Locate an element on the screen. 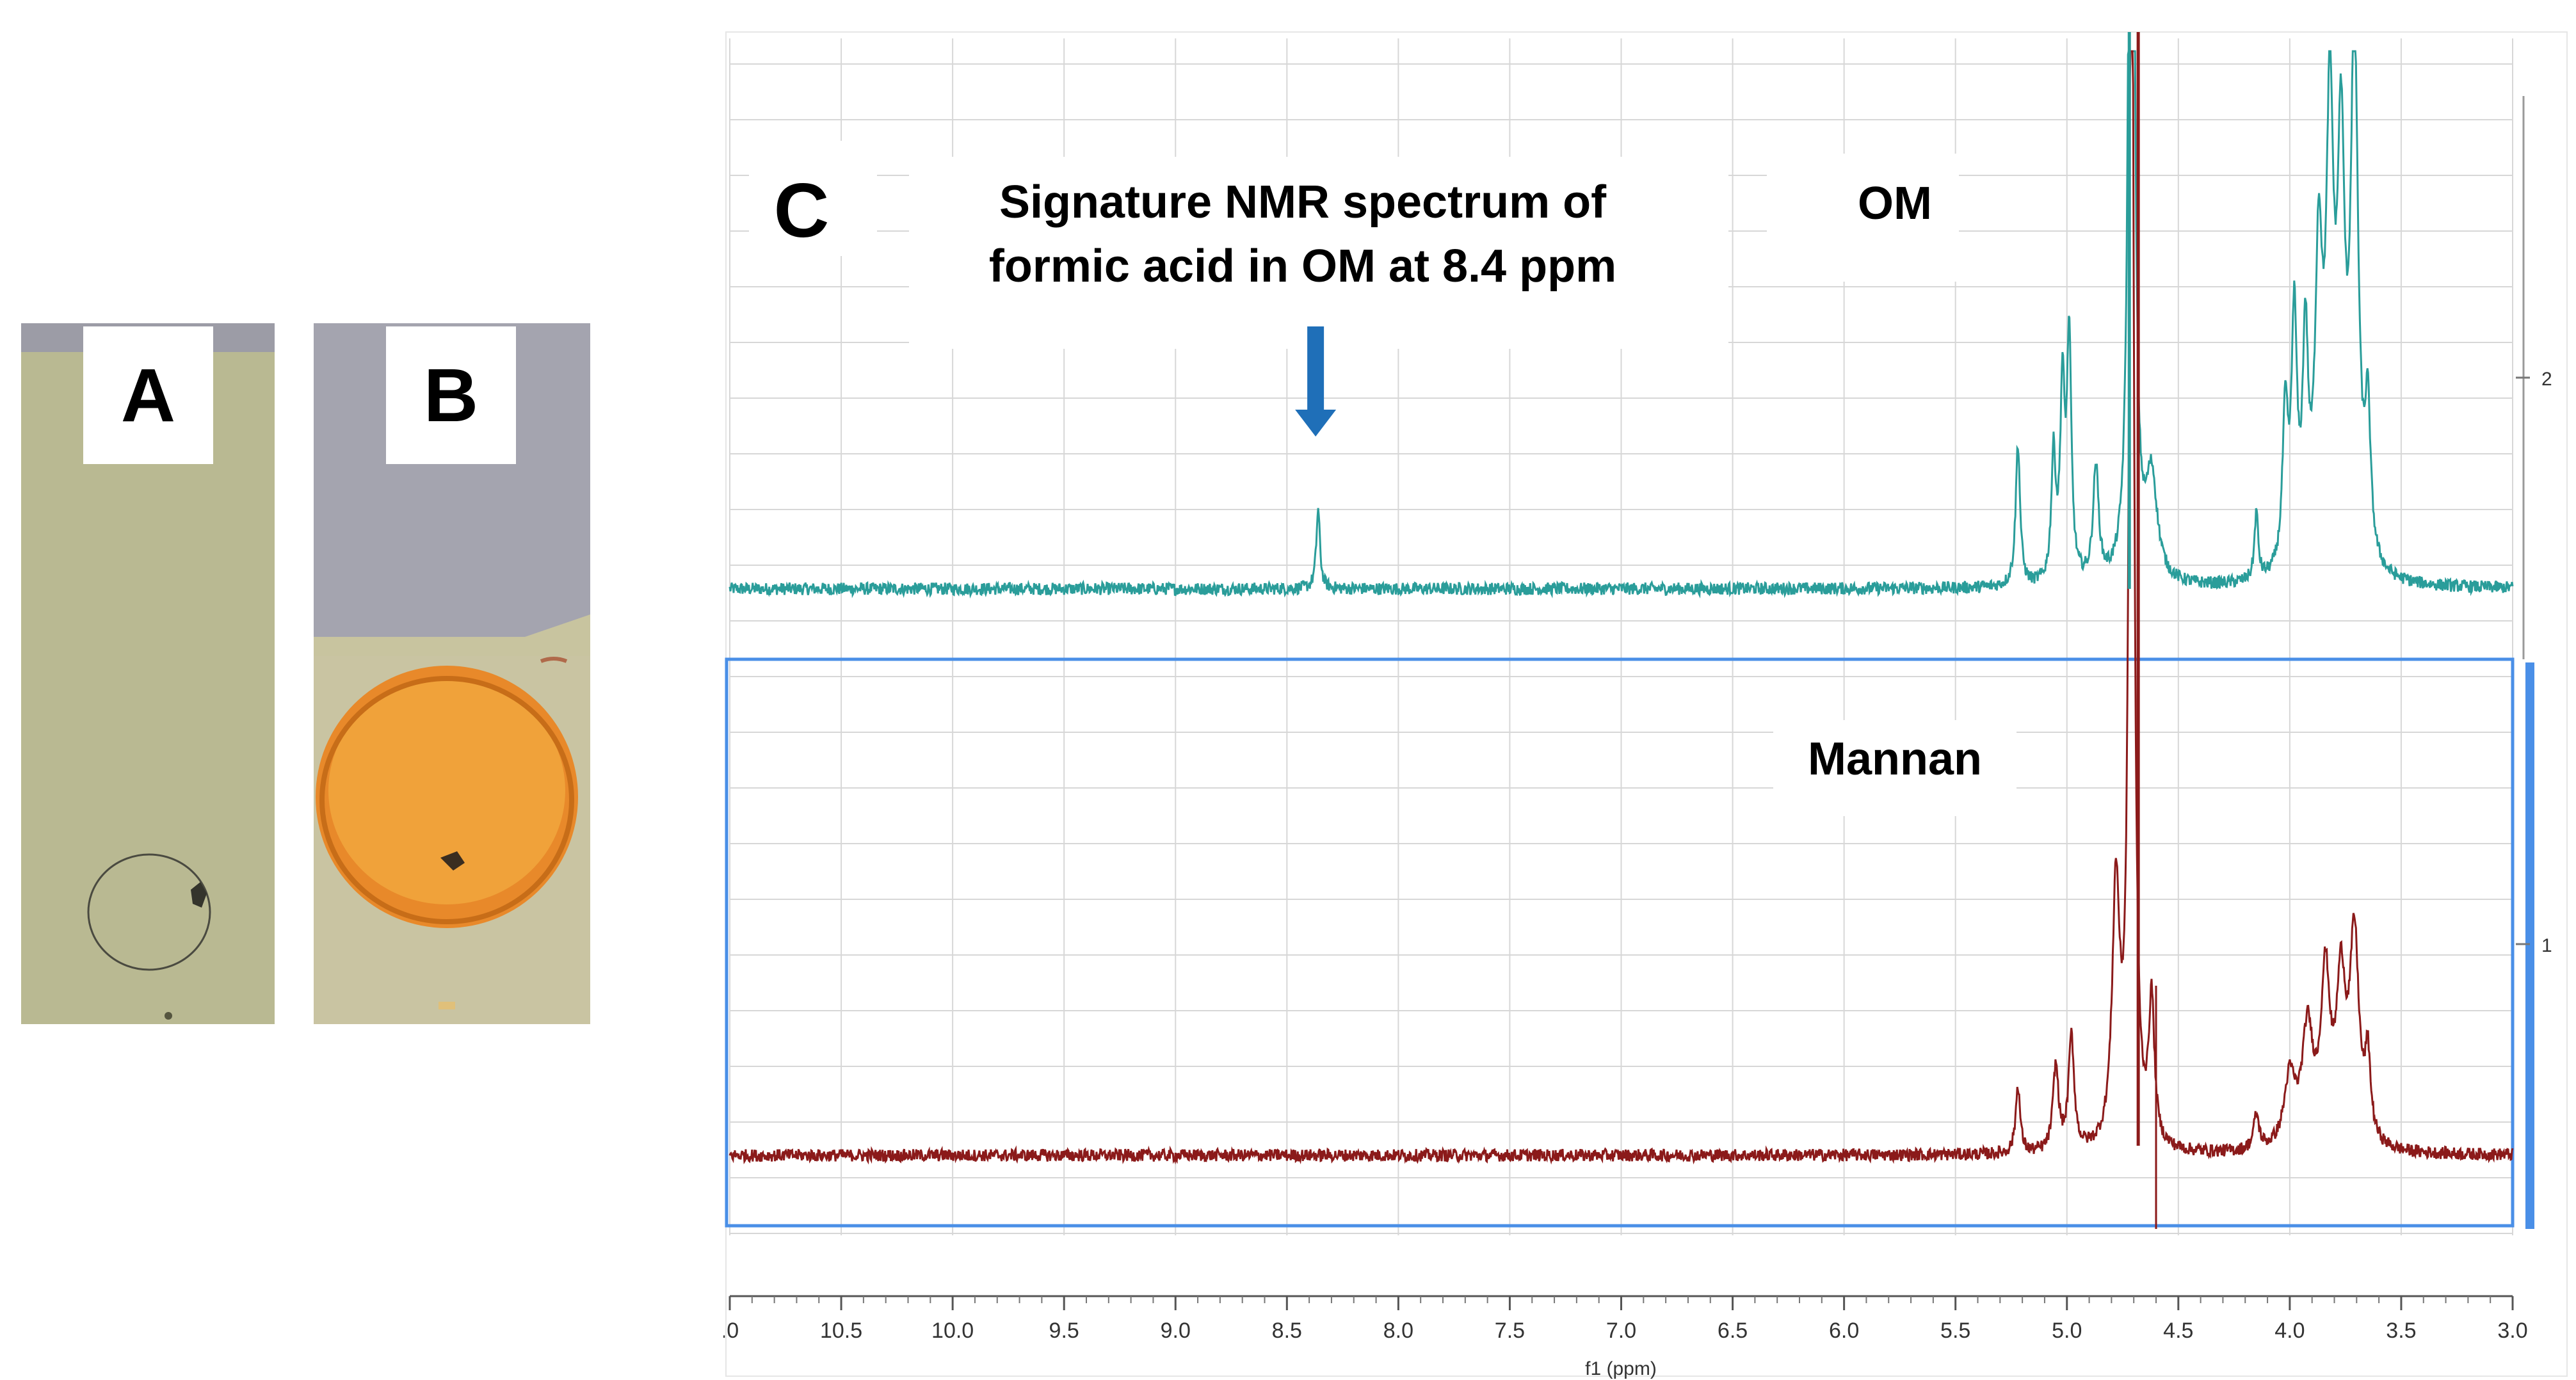  annotation-box is located at coordinates (1318, 253).